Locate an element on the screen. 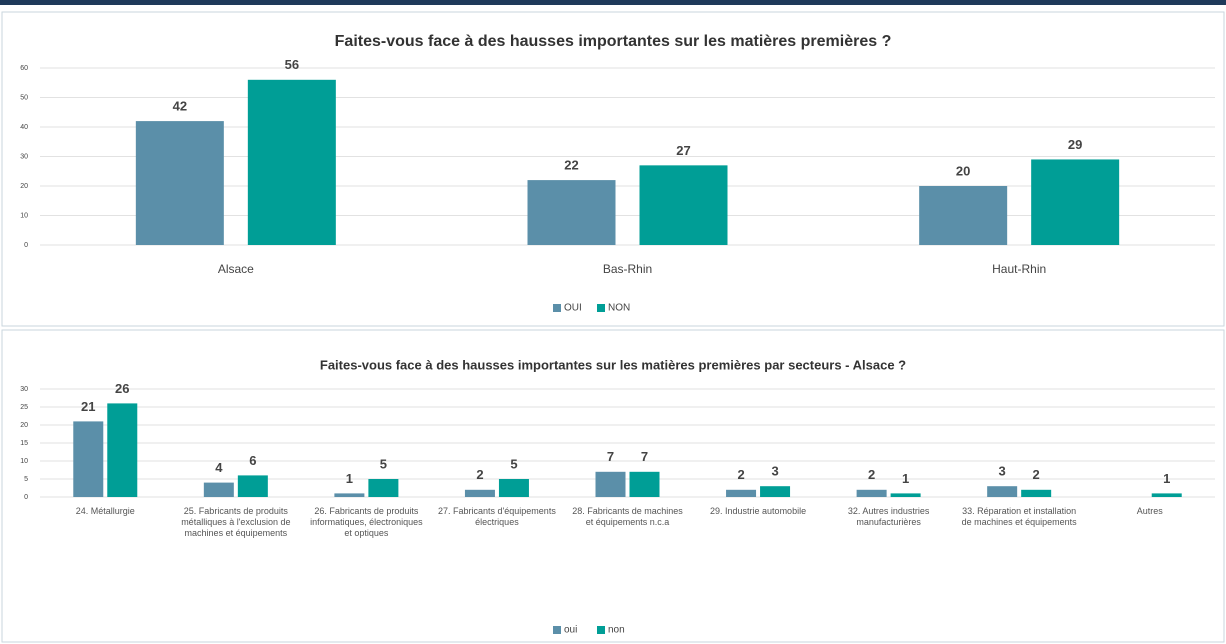 The image size is (1226, 644). x-tick-label: 32. Autres industries manufacturières is located at coordinates (888, 516).